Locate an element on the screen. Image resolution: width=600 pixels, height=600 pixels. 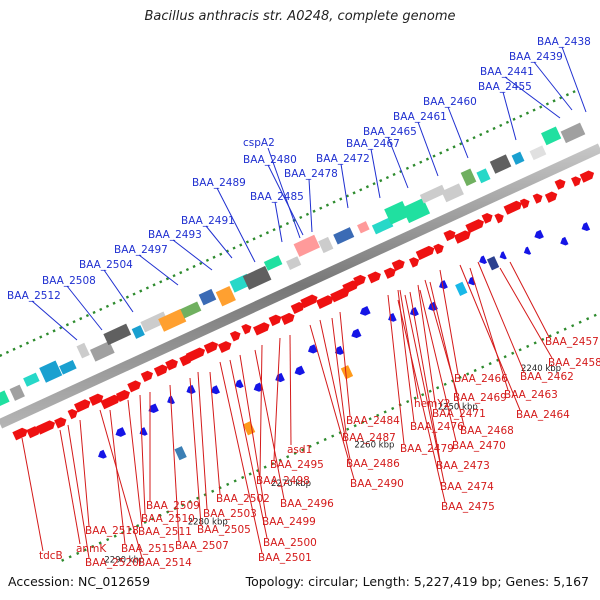
top-gene-label: BAA_2460 is located at coordinates (450, 102).